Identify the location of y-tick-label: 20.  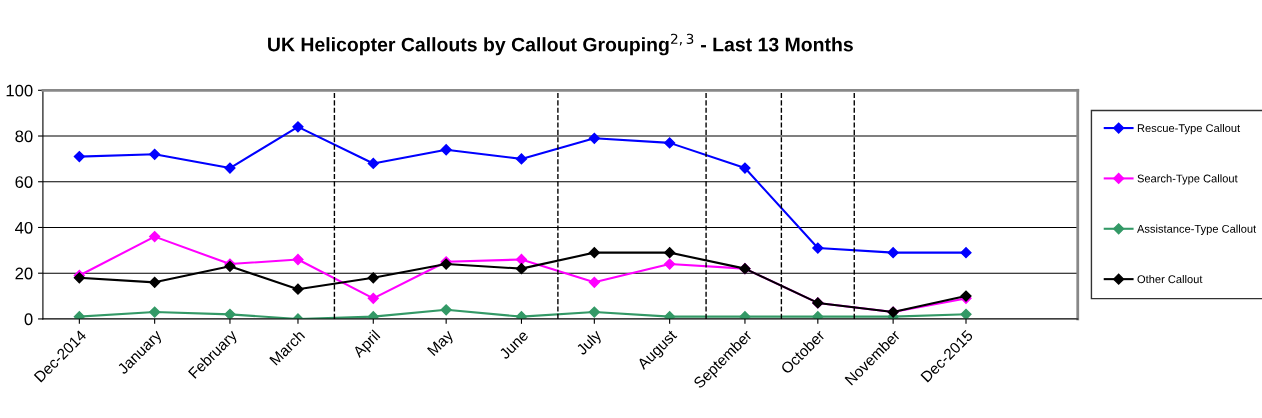
(24, 273).